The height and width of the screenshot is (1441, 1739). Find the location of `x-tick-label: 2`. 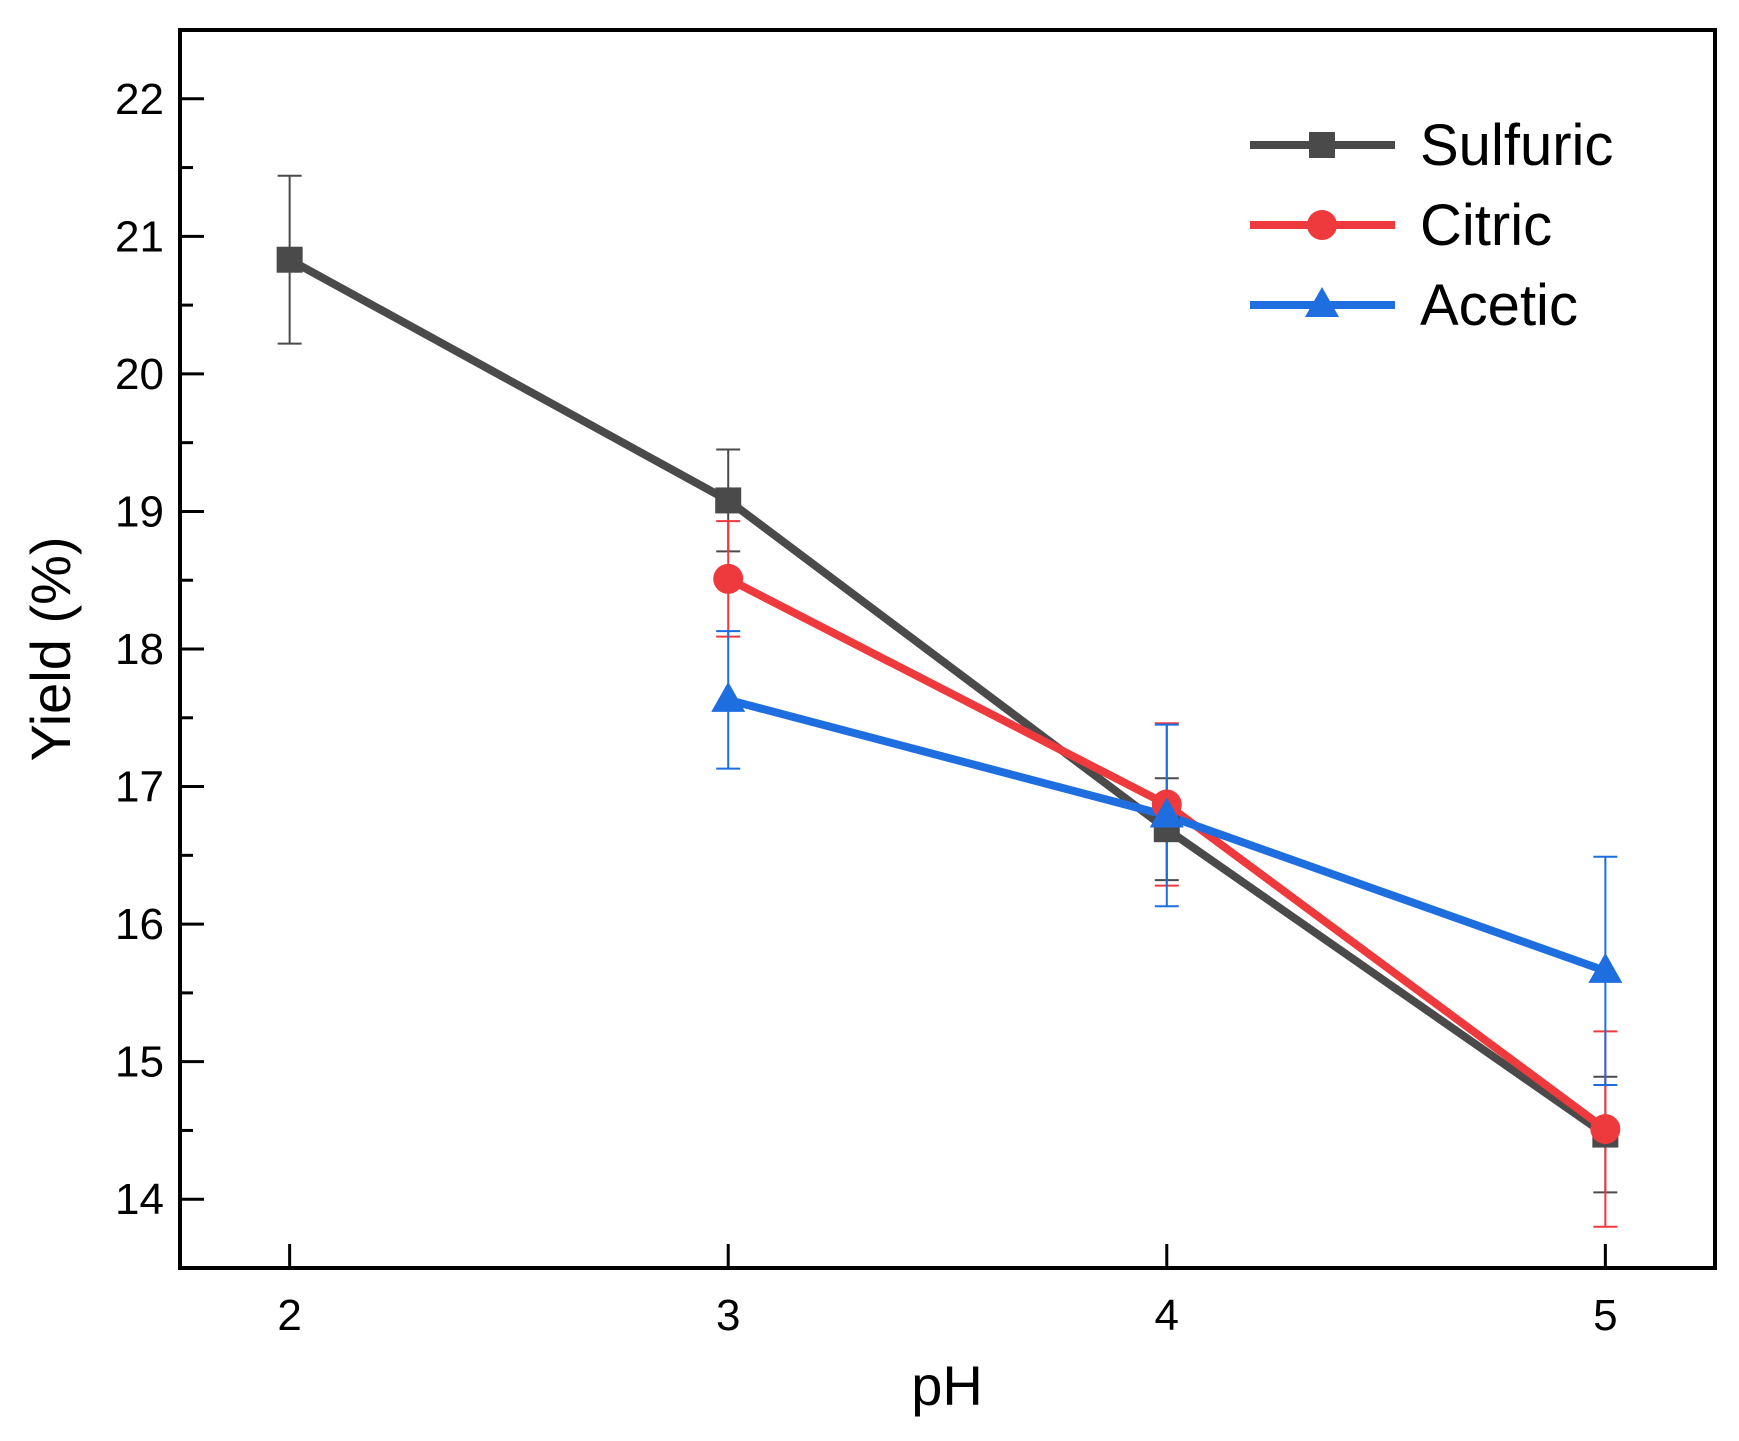

x-tick-label: 2 is located at coordinates (289, 1315).